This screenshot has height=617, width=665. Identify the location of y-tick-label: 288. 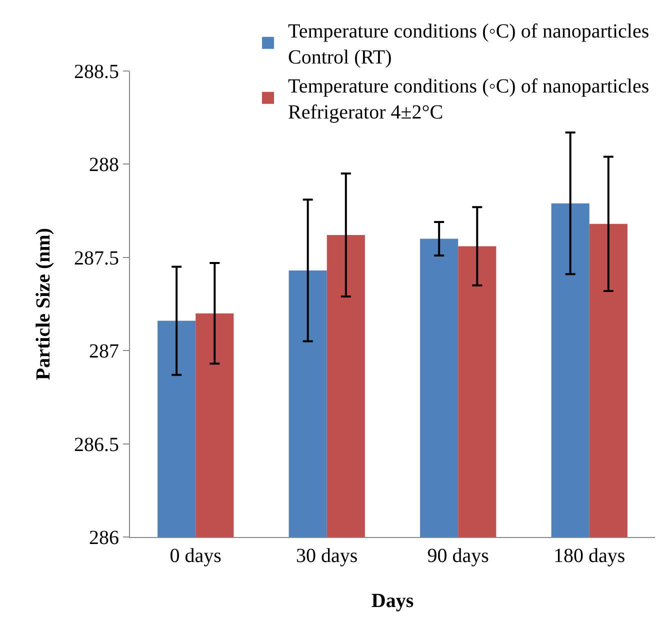
(104, 165).